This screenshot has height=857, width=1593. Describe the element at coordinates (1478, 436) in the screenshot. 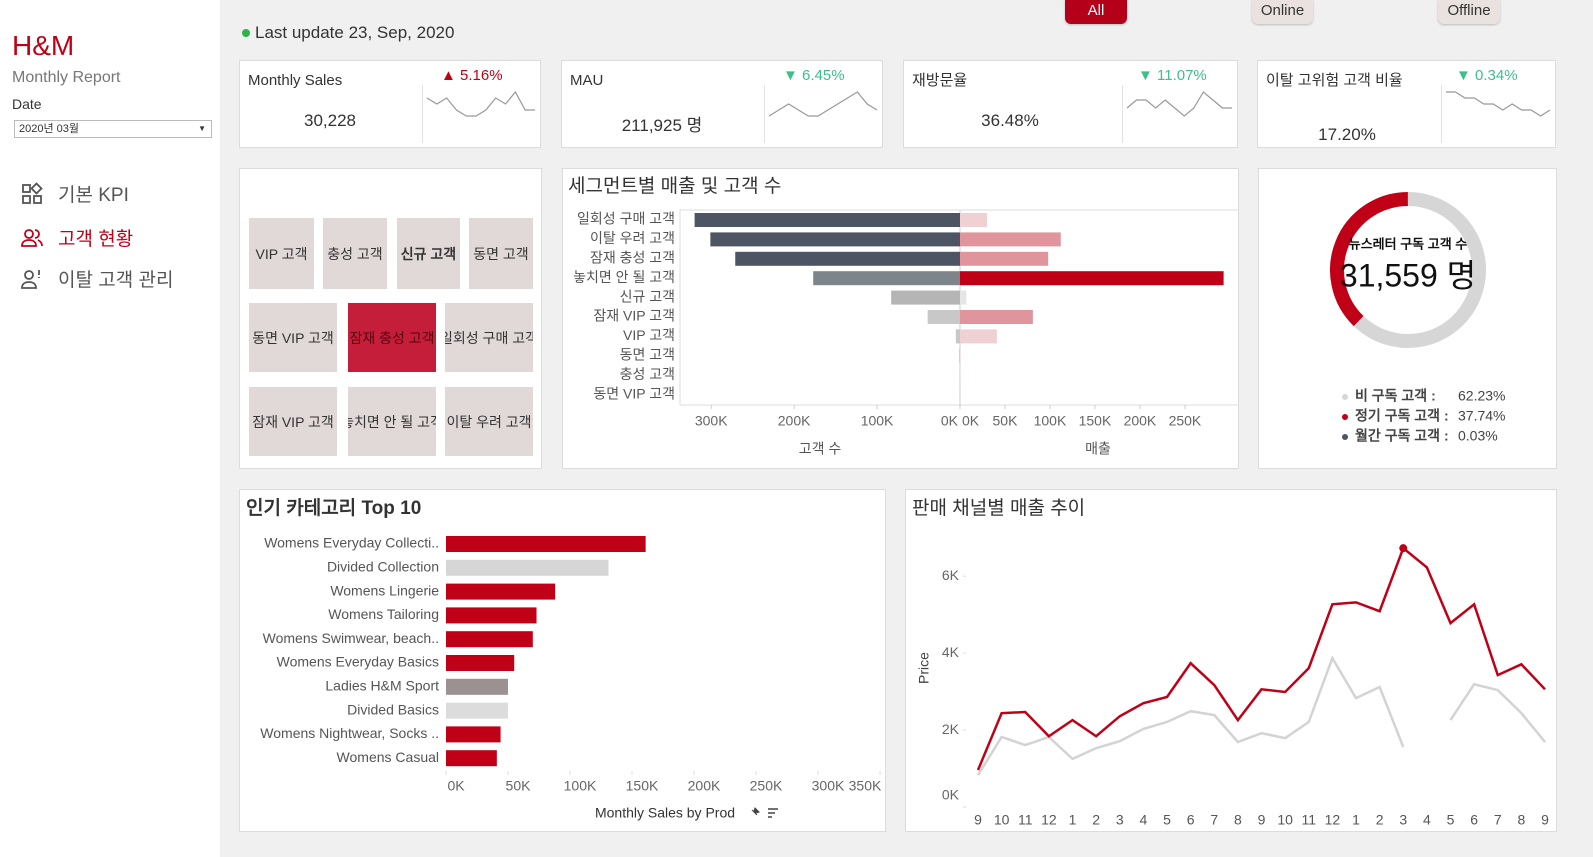

I see `legend-value: 0.03%` at that location.